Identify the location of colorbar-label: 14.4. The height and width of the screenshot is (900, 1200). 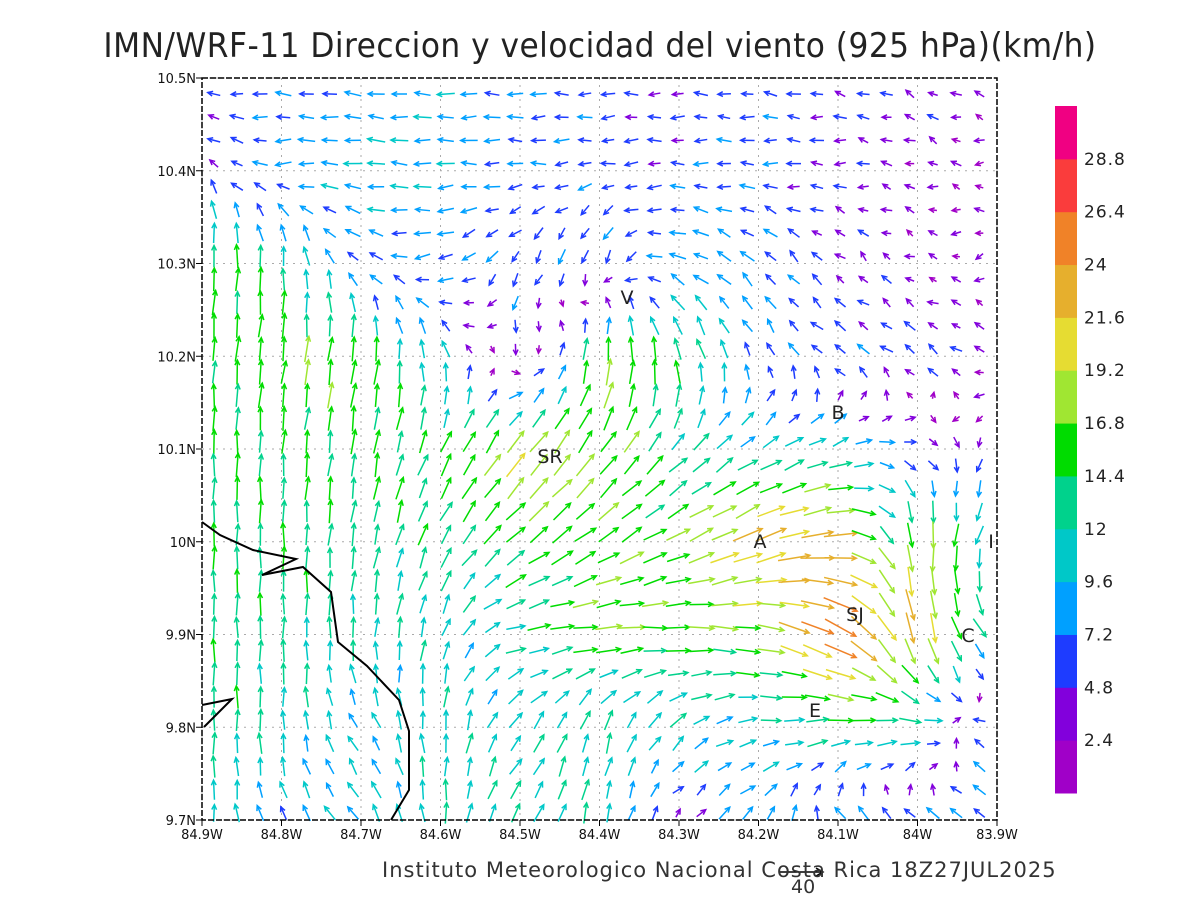
(1105, 477).